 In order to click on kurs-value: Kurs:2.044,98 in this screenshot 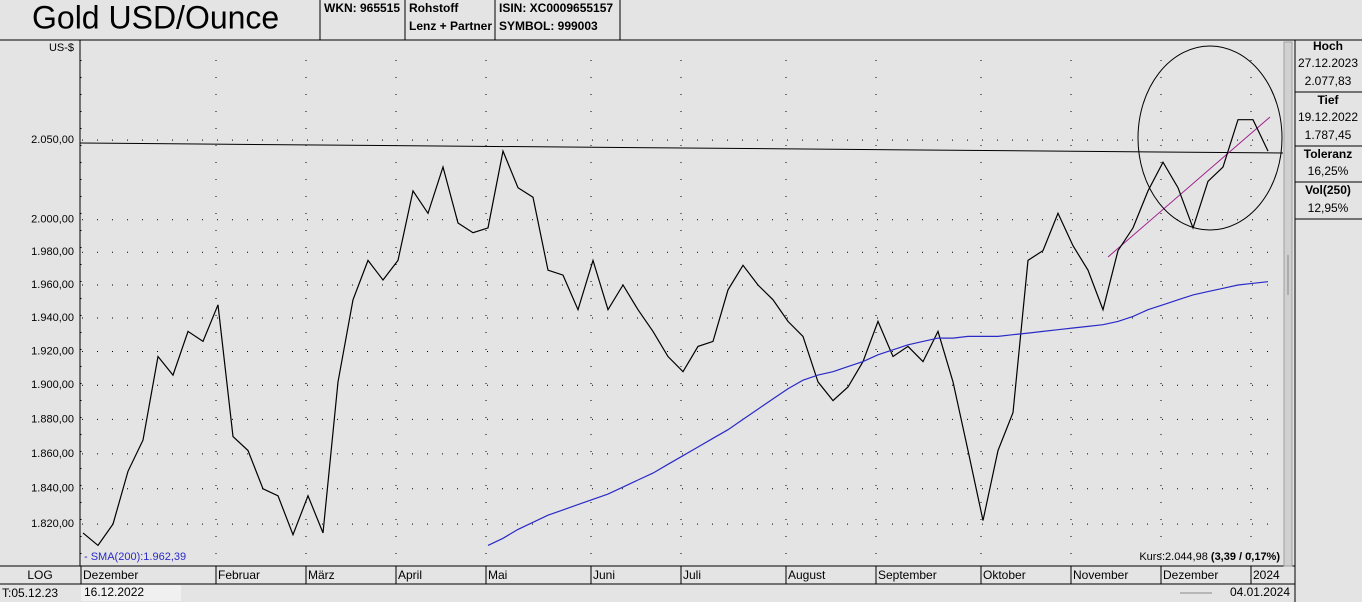, I will do `click(1173, 557)`.